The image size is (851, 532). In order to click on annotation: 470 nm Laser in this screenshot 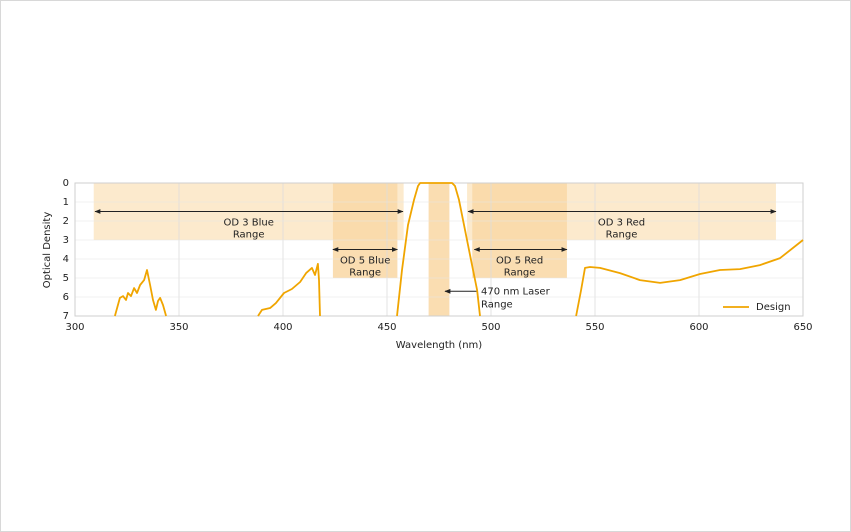, I will do `click(516, 291)`.